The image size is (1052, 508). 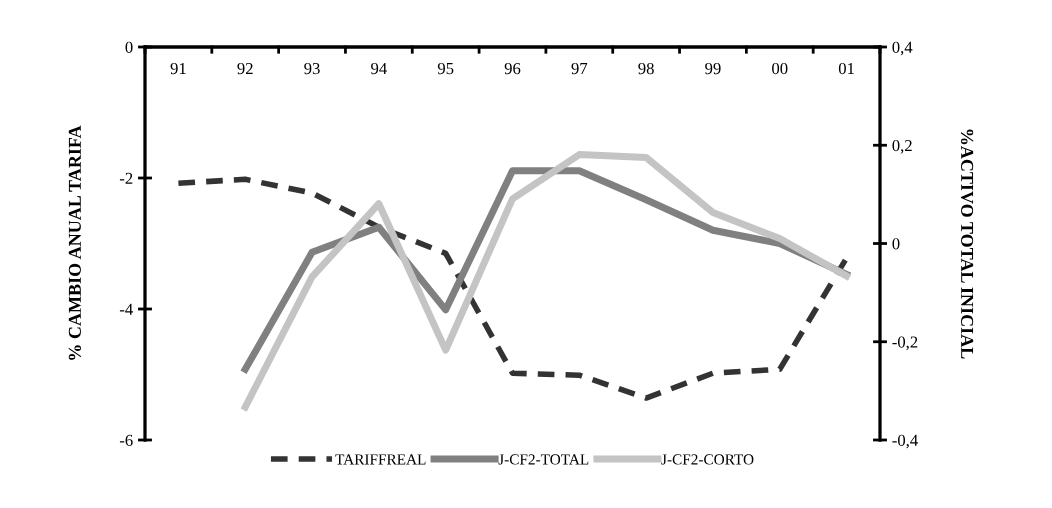 I want to click on x-tick-label: 96, so click(x=512, y=68).